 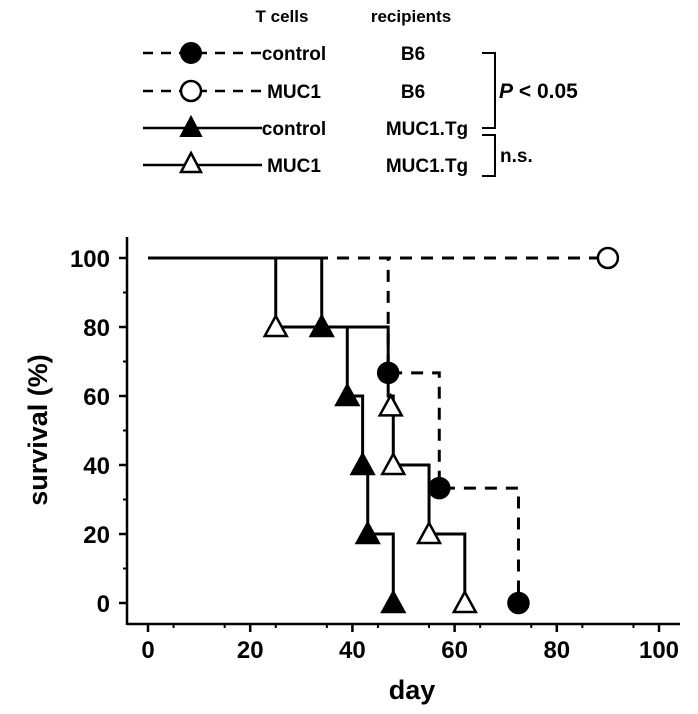 What do you see at coordinates (191, 91) in the screenshot?
I see `legend-marker-open-circle` at bounding box center [191, 91].